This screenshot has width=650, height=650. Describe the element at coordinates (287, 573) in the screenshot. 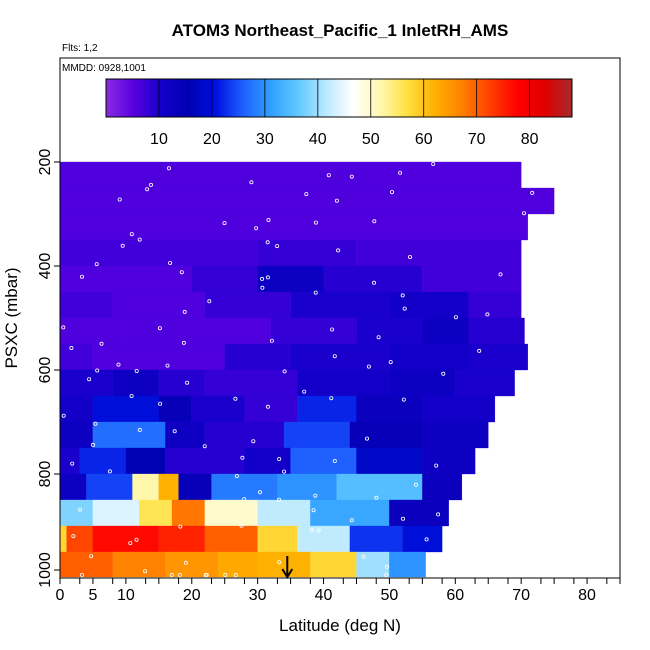

I see `latitude-marker-arrow` at that location.